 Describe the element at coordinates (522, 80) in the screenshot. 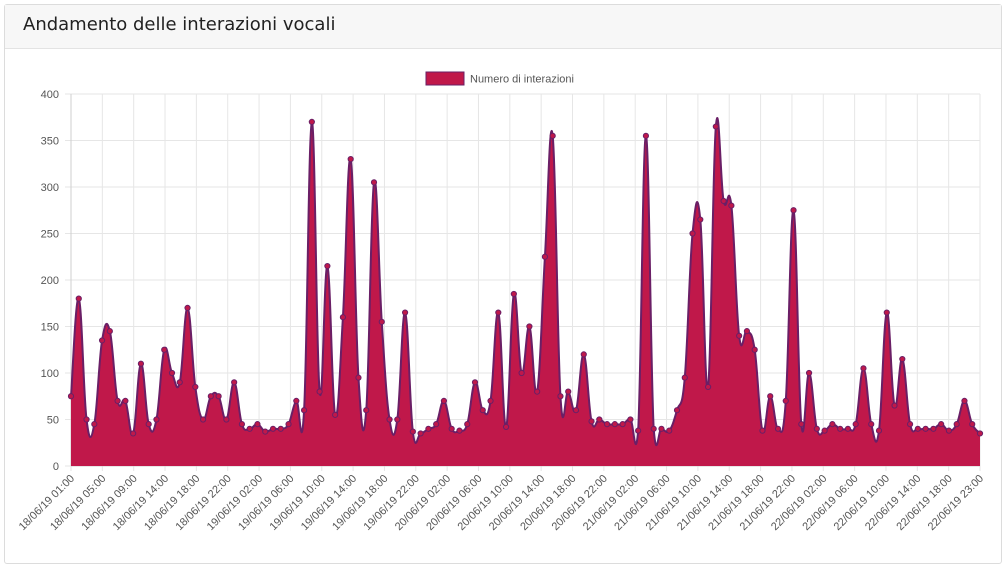

I see `legend-label: Numero di interazioni` at that location.